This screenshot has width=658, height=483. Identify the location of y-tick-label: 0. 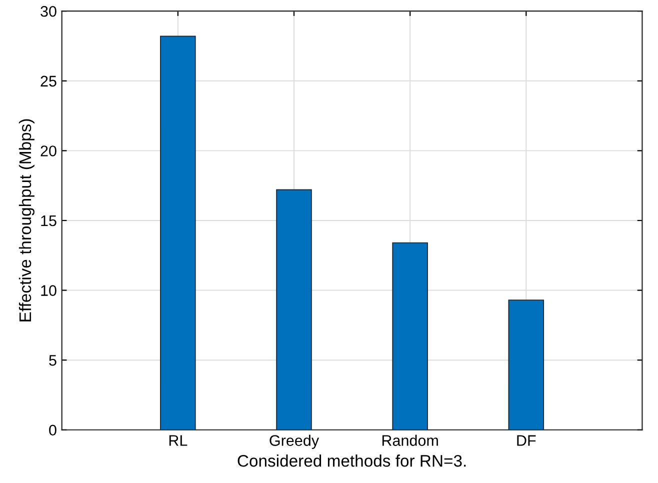
(52, 430).